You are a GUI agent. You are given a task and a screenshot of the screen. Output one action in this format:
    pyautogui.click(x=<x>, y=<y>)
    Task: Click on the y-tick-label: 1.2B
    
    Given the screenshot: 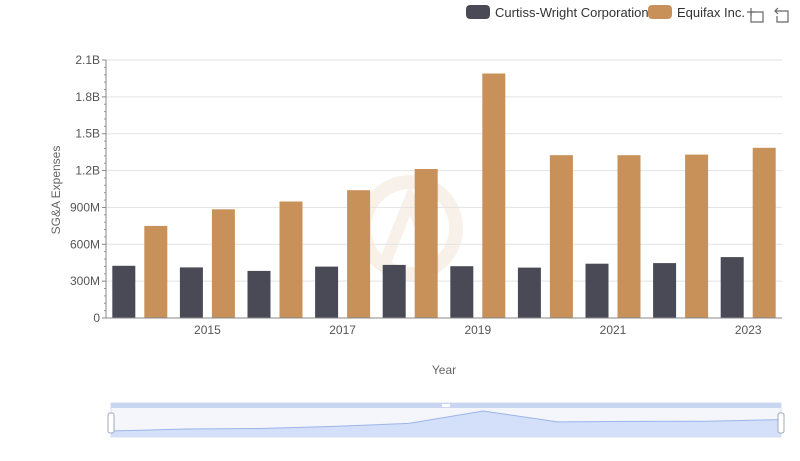 What is the action you would take?
    pyautogui.click(x=87, y=171)
    